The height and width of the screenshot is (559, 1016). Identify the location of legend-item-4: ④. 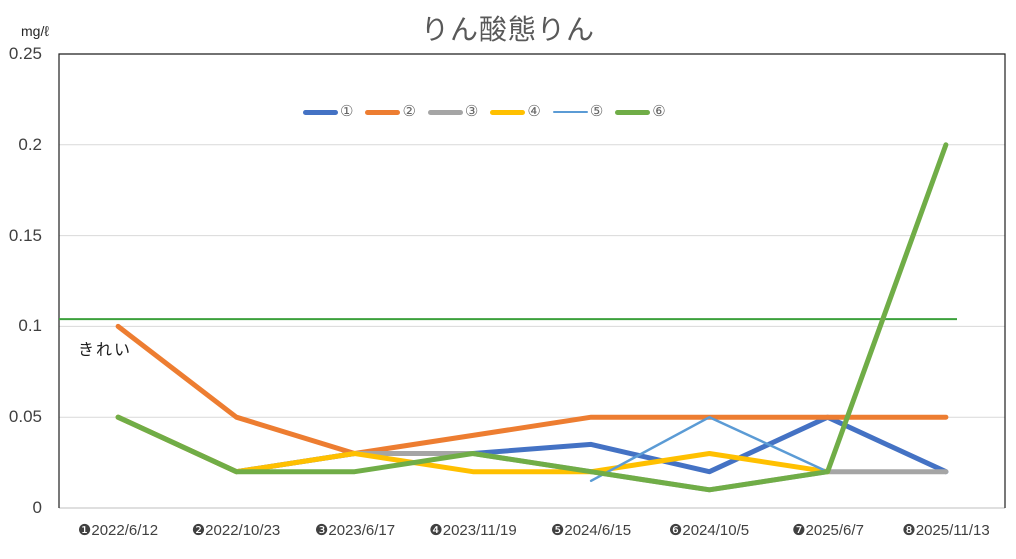
(515, 111).